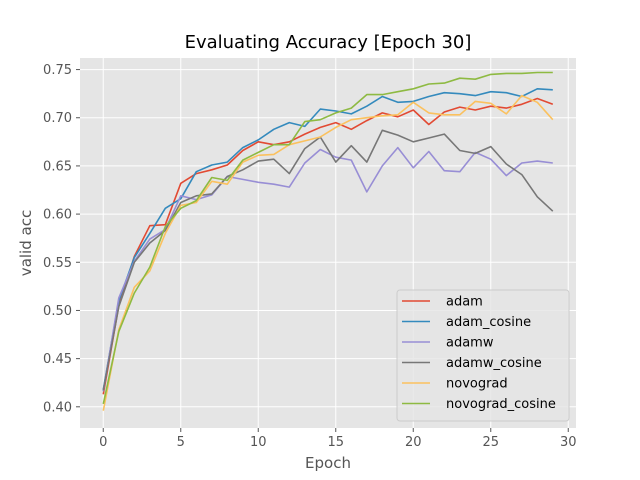 The height and width of the screenshot is (480, 640). I want to click on legend-box, so click(483, 355).